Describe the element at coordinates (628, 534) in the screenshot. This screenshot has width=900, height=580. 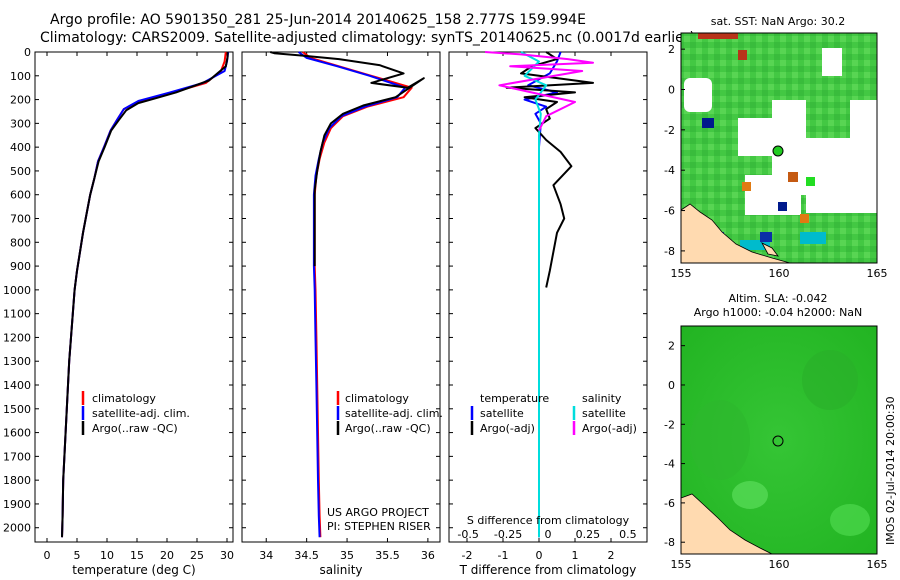
I see `top-tick-label: 0.5` at that location.